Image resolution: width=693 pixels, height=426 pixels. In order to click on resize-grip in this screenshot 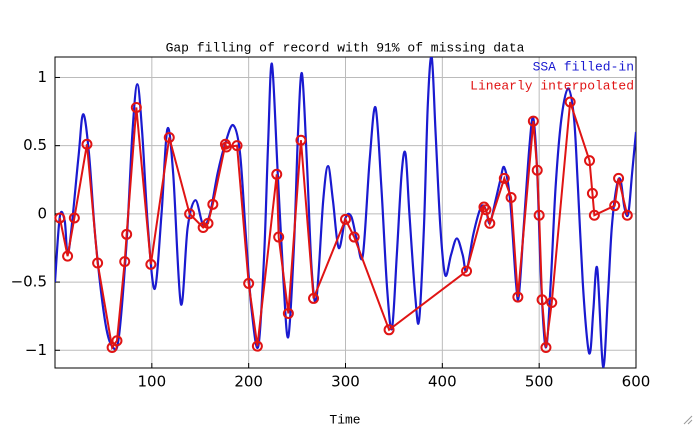, I will do `click(688, 420)`.